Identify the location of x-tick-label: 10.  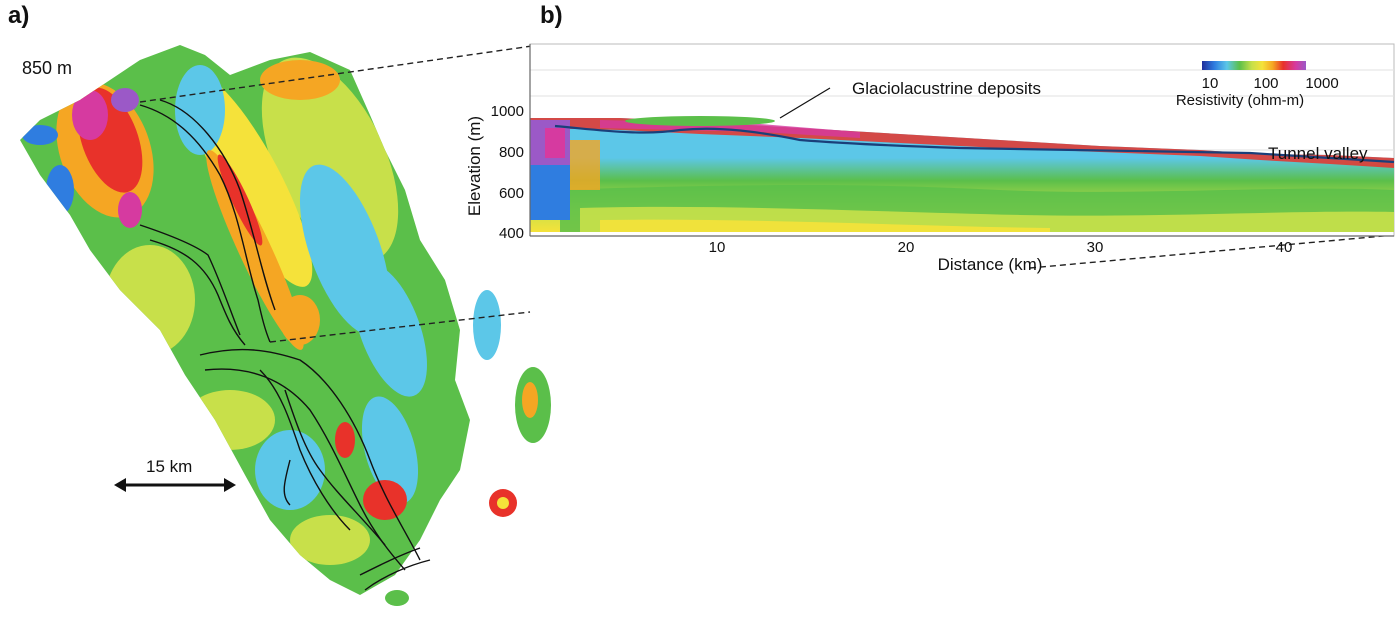
(717, 247).